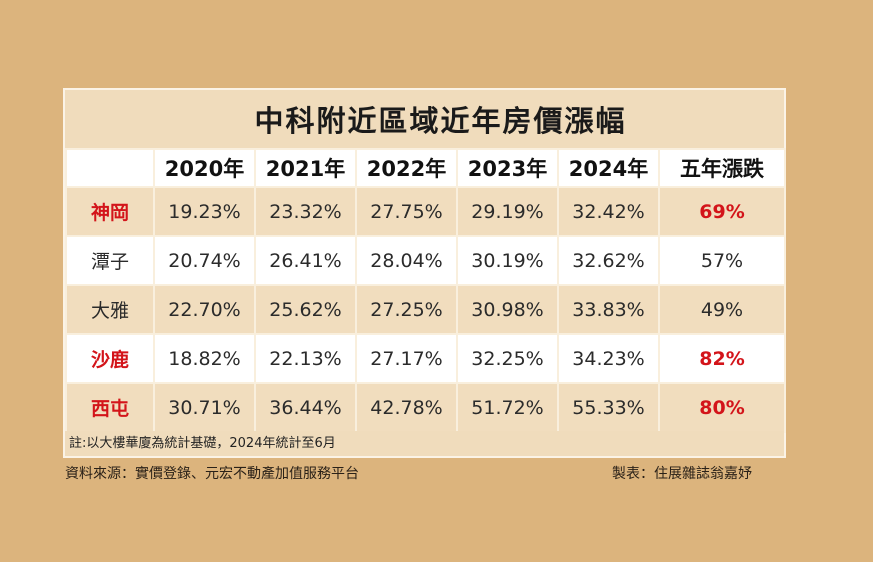 This screenshot has width=873, height=562. Describe the element at coordinates (507, 407) in the screenshot. I see `value-cell: 51.72%` at that location.